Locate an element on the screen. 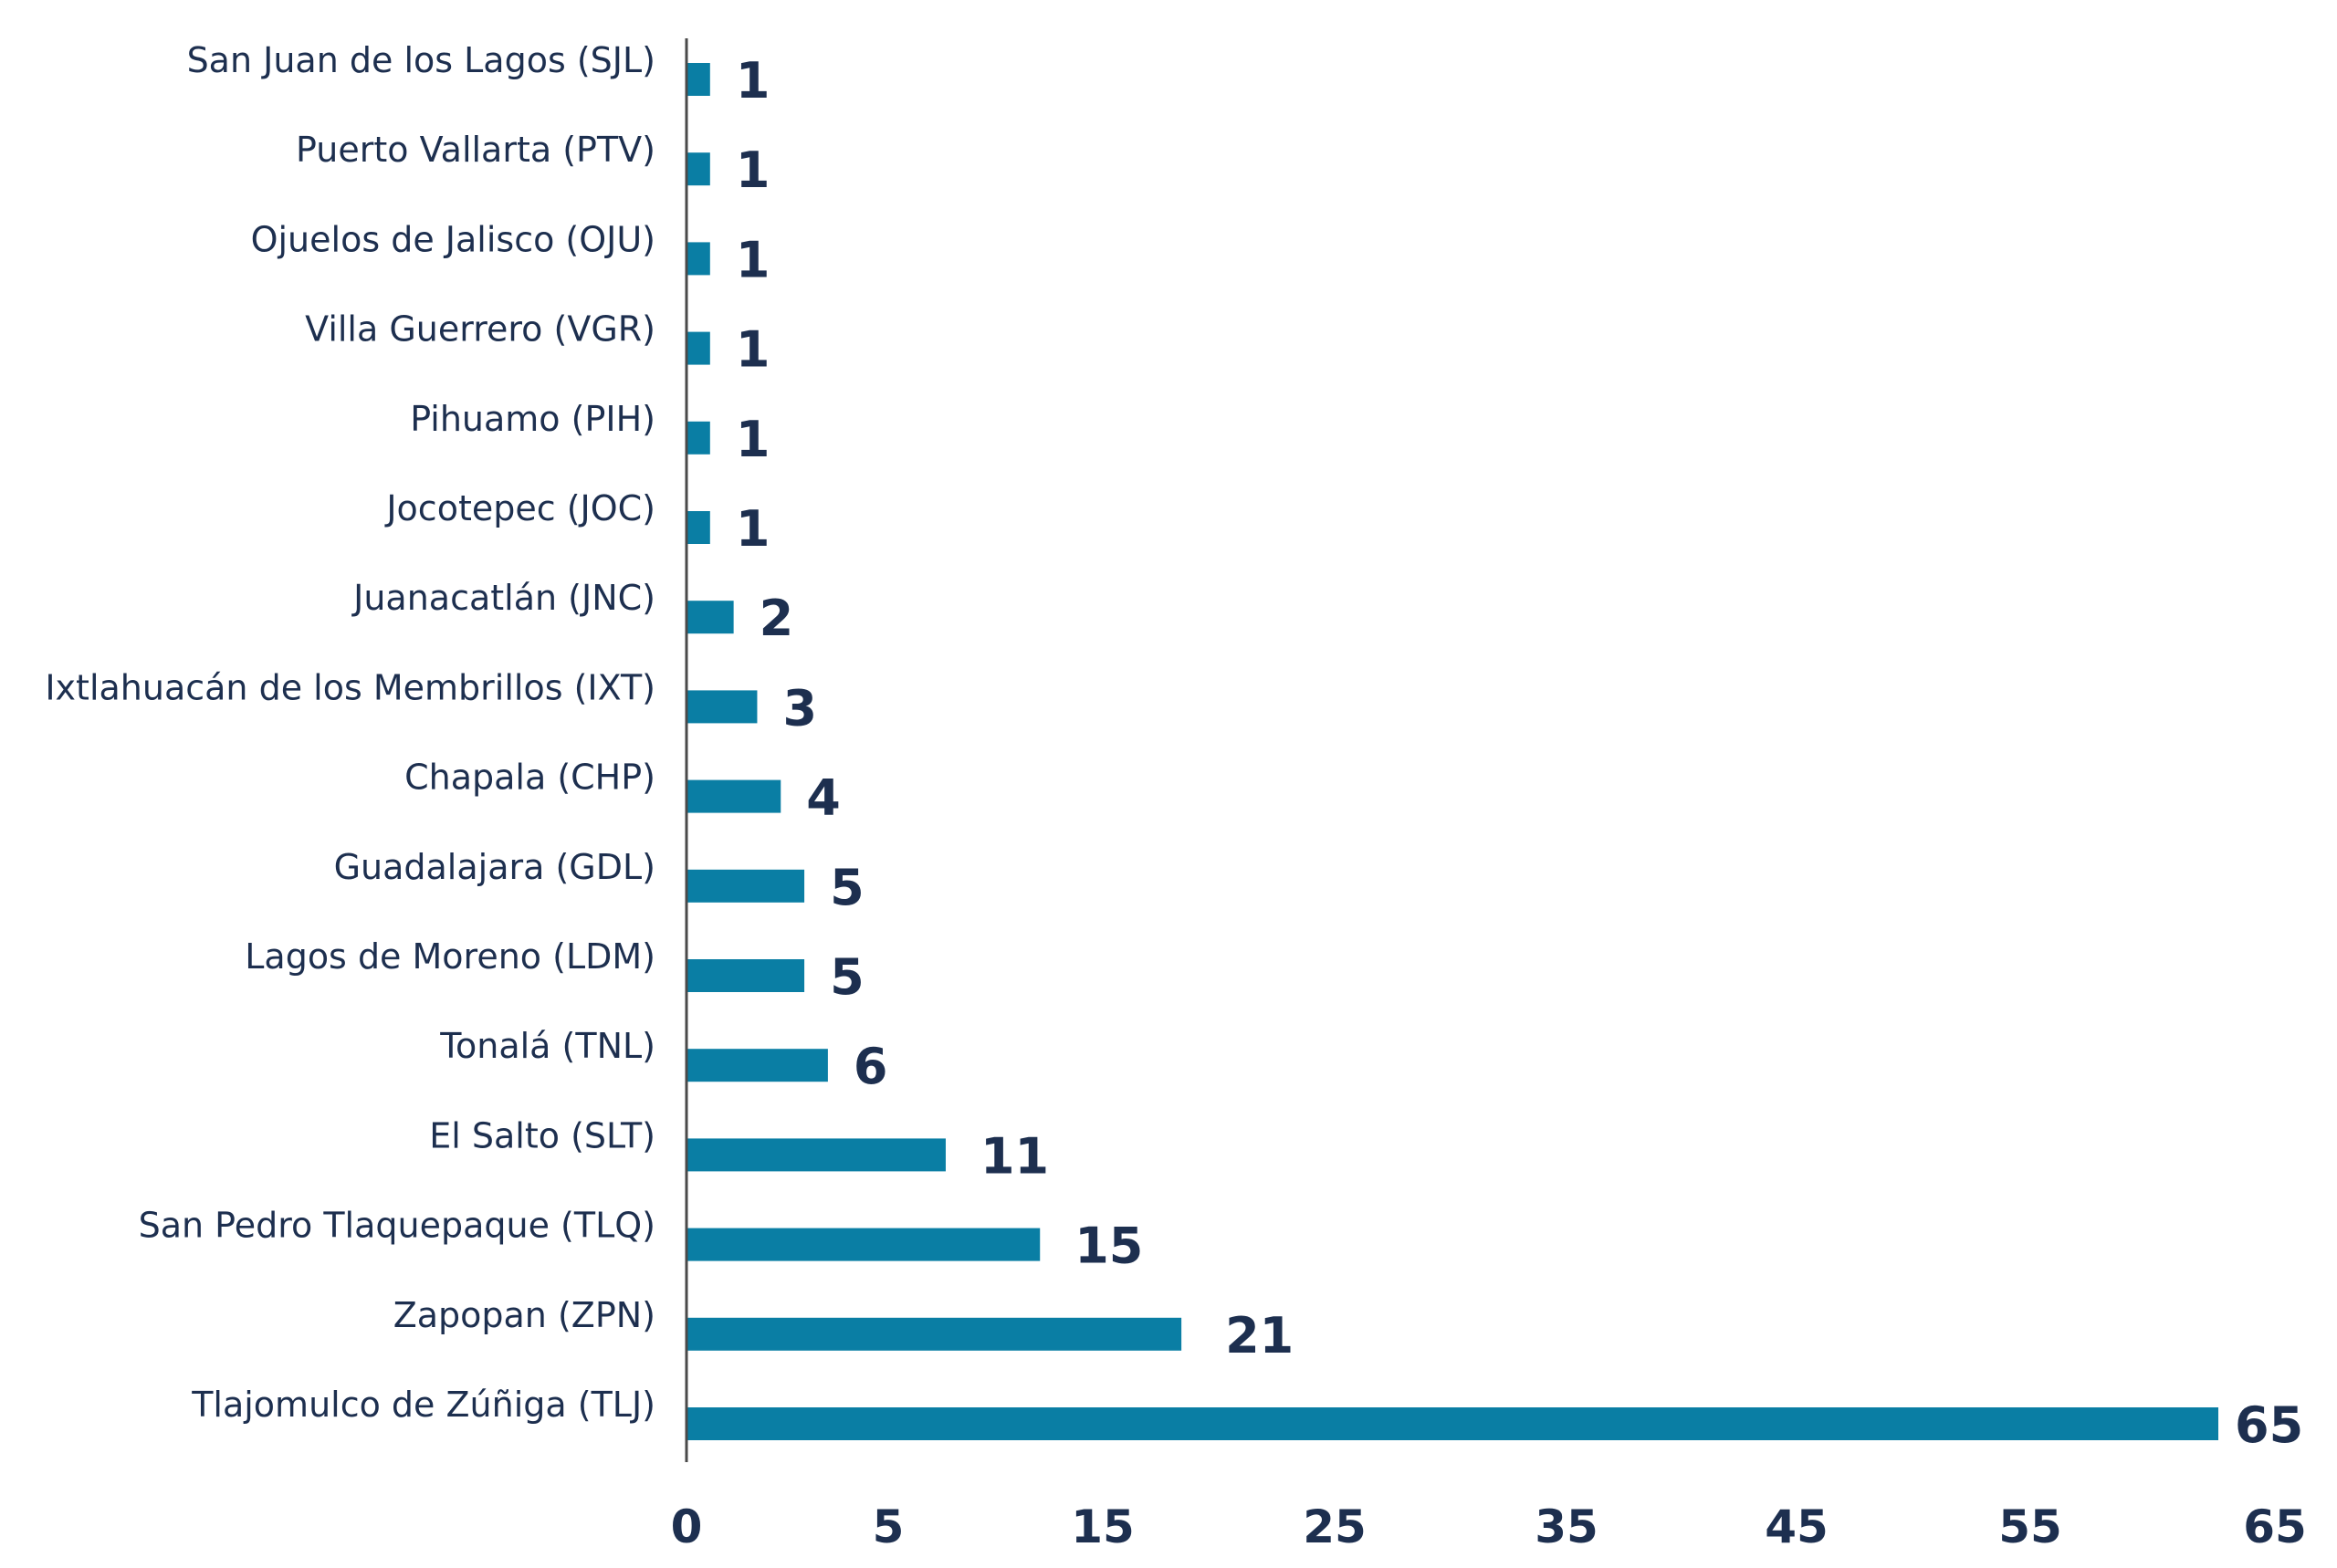 The height and width of the screenshot is (1568, 2337). category-label-tlajomulco-de-zuniga-tlj: Tlajomulco de Zúñiga (TLJ) is located at coordinates (423, 1405).